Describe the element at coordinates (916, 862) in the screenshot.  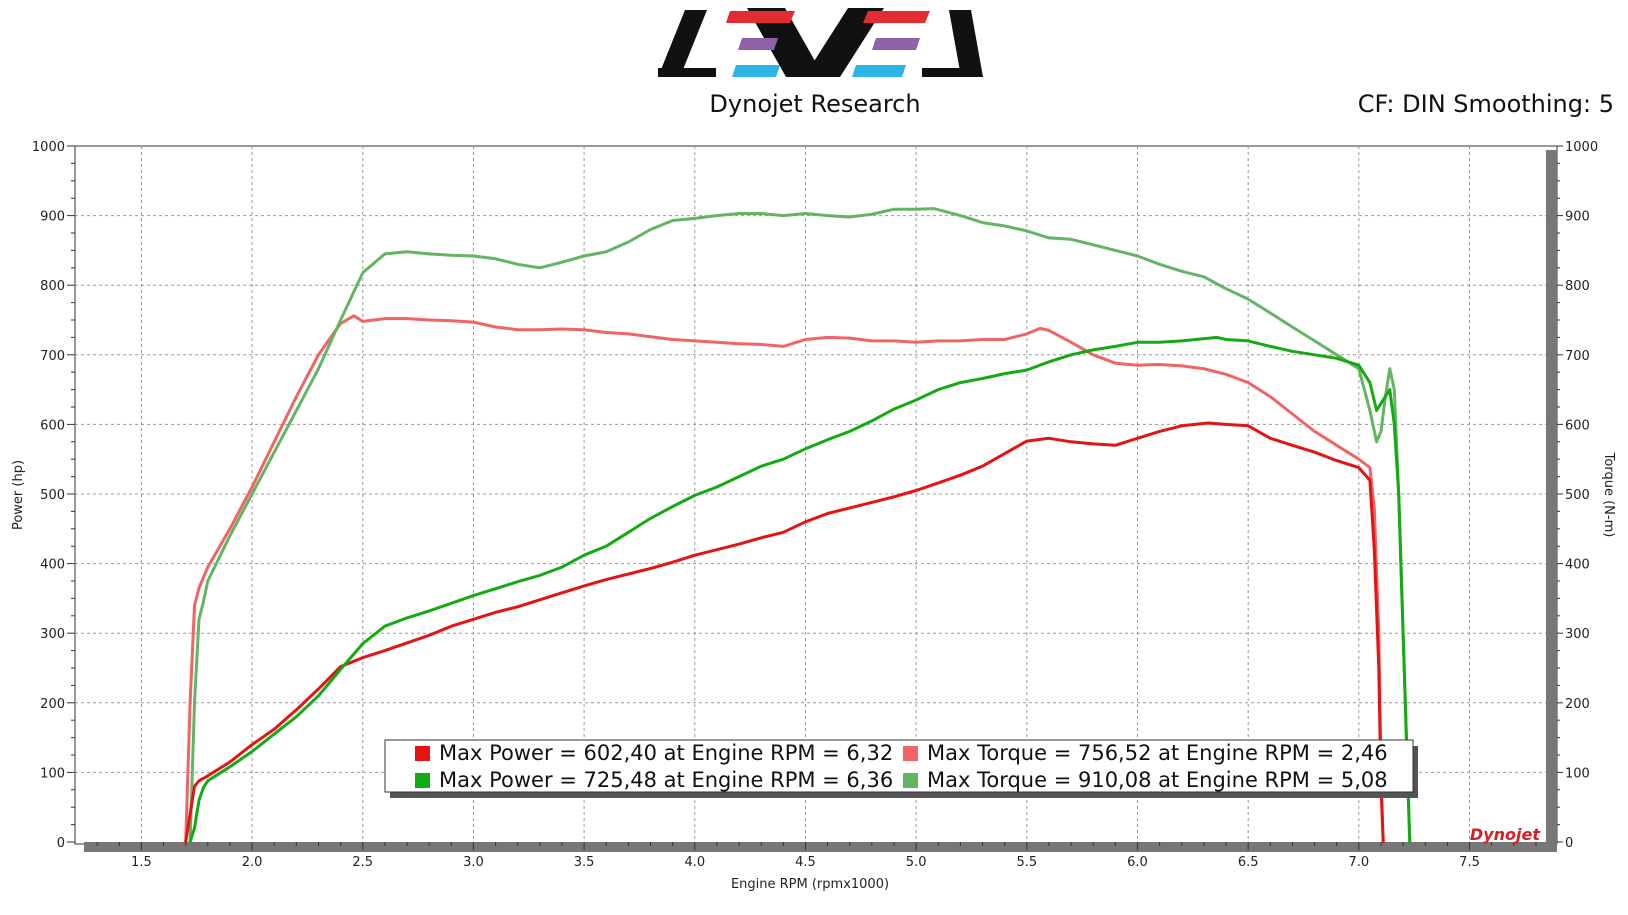
I see `x-tick-label-7: 5.0` at that location.